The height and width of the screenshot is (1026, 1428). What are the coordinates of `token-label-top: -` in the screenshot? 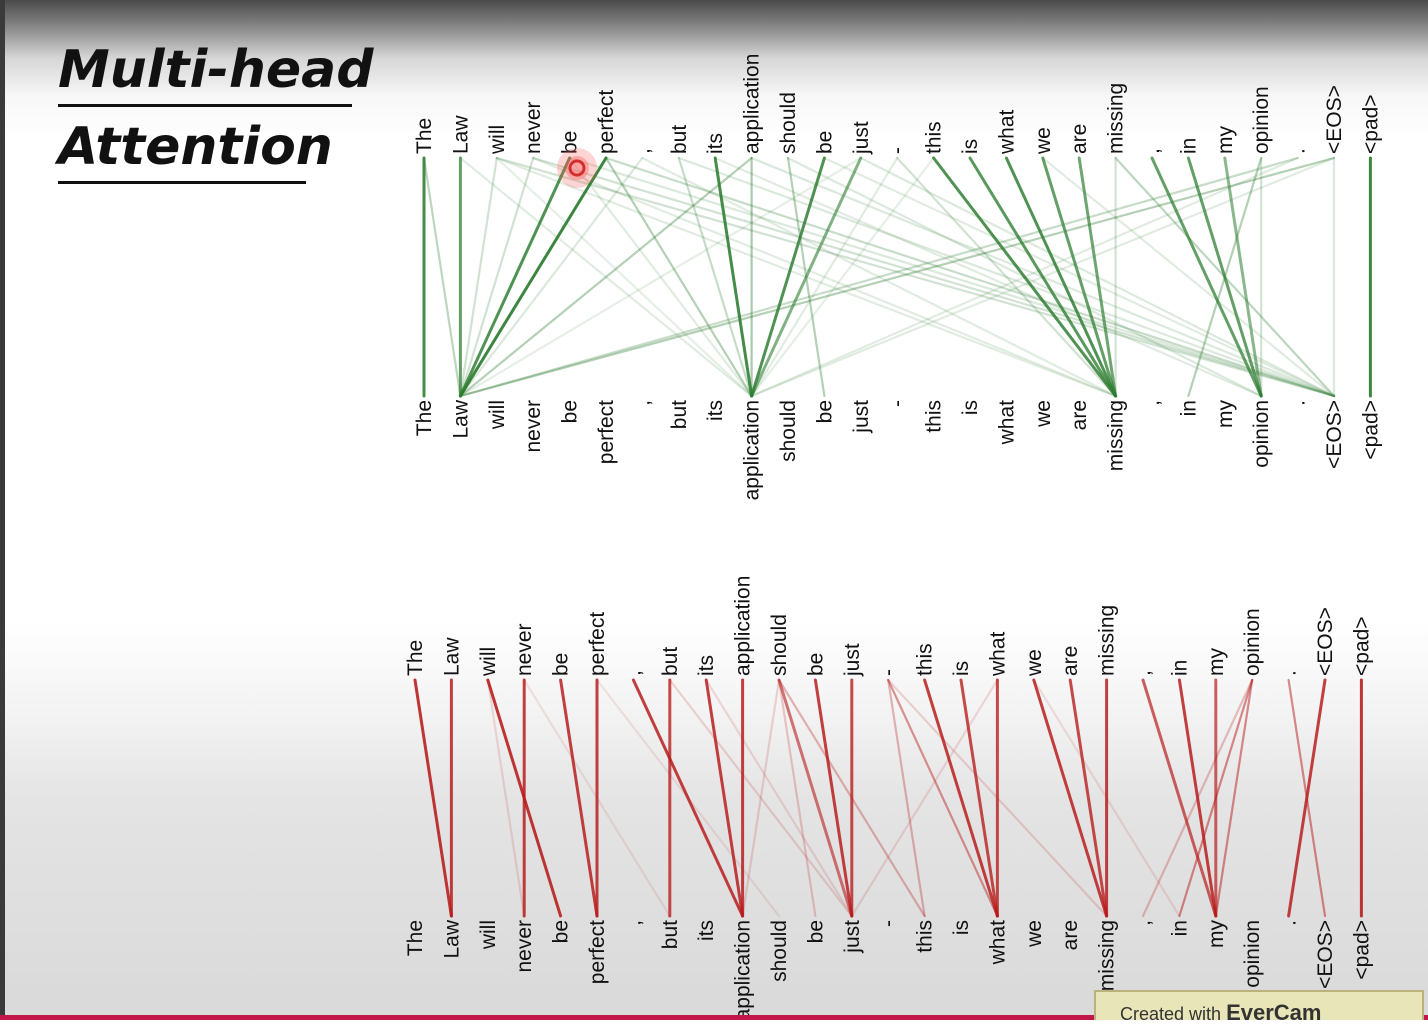 It's located at (897, 150).